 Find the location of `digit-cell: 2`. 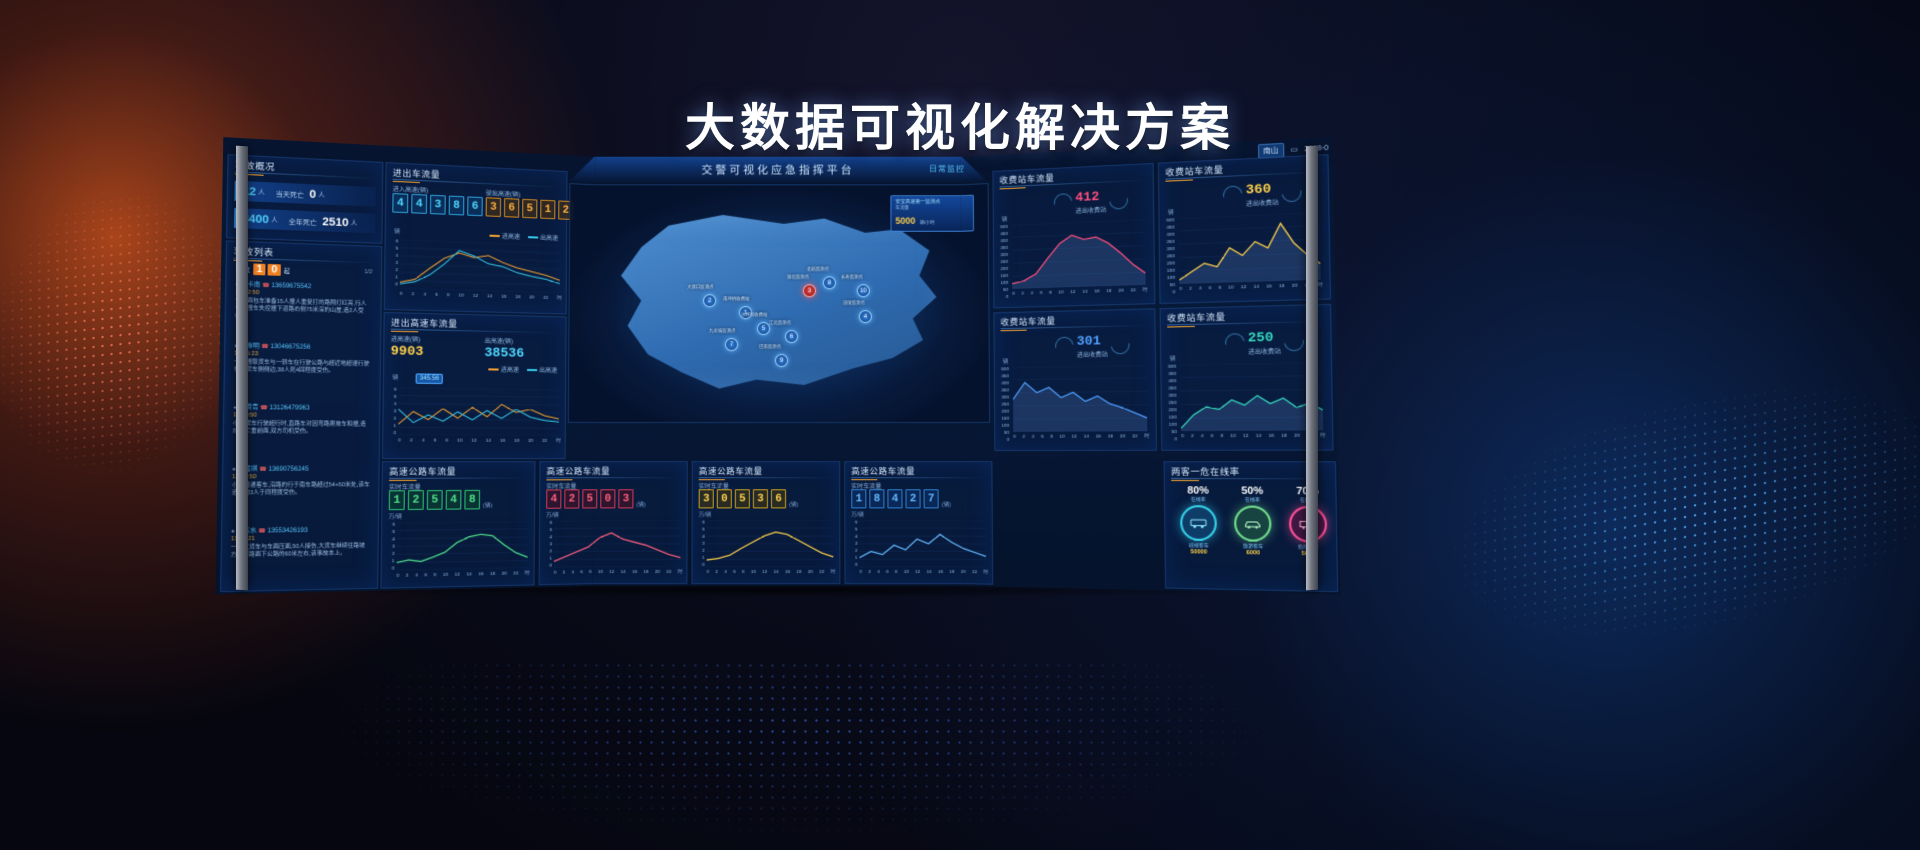

digit-cell: 2 is located at coordinates (913, 499).